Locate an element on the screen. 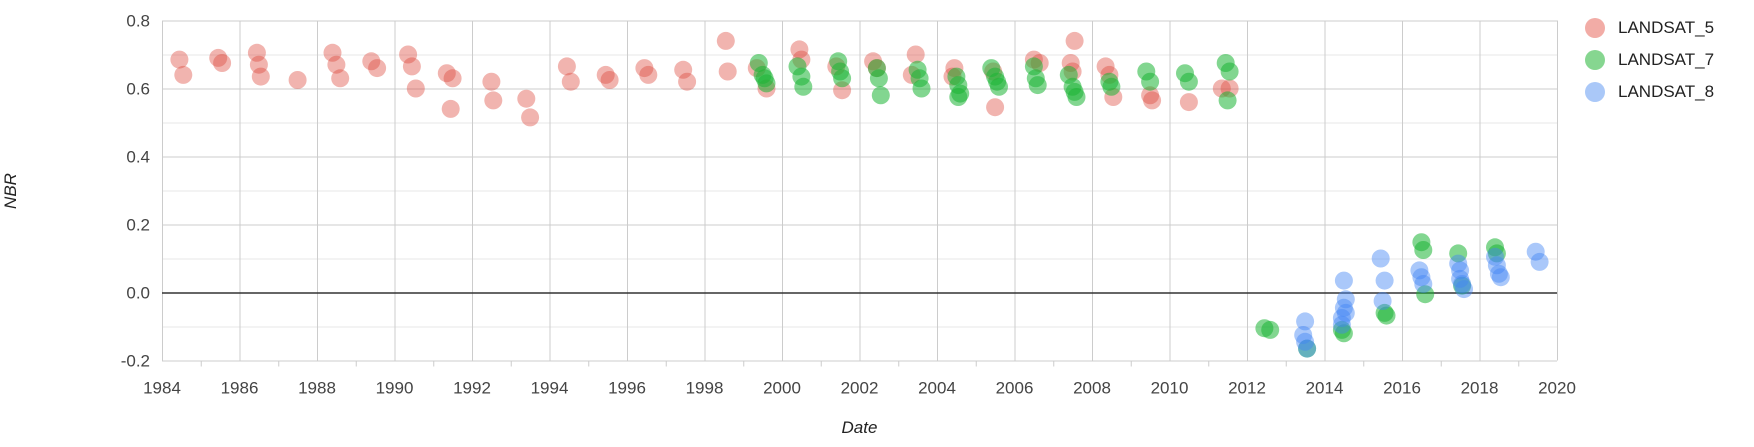 This screenshot has width=1754, height=447. legend-item-landsat-5: LANDSAT_5 is located at coordinates (1649, 28).